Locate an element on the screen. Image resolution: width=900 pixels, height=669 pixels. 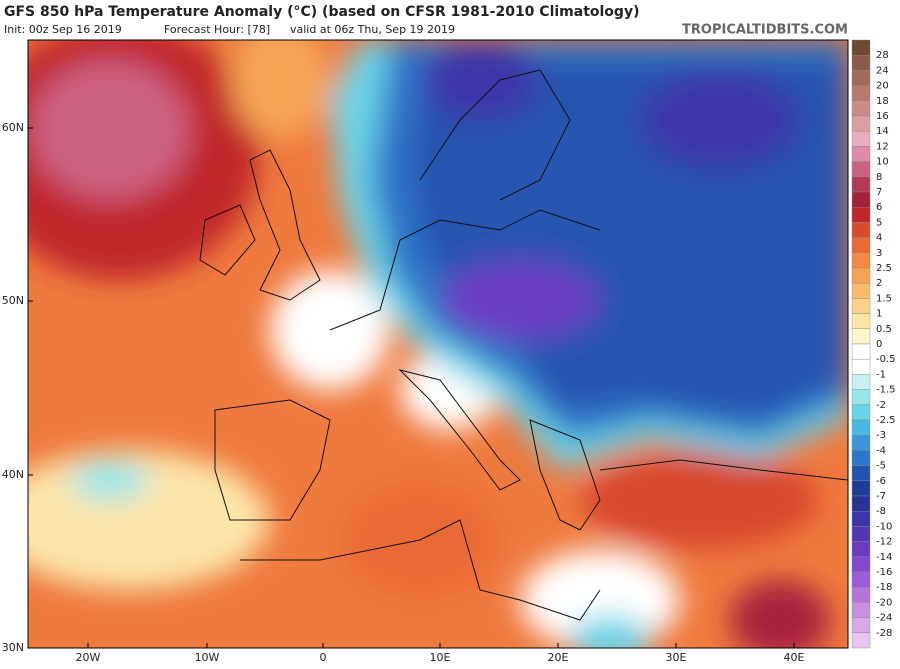
colorbar-label: 4 is located at coordinates (879, 238).